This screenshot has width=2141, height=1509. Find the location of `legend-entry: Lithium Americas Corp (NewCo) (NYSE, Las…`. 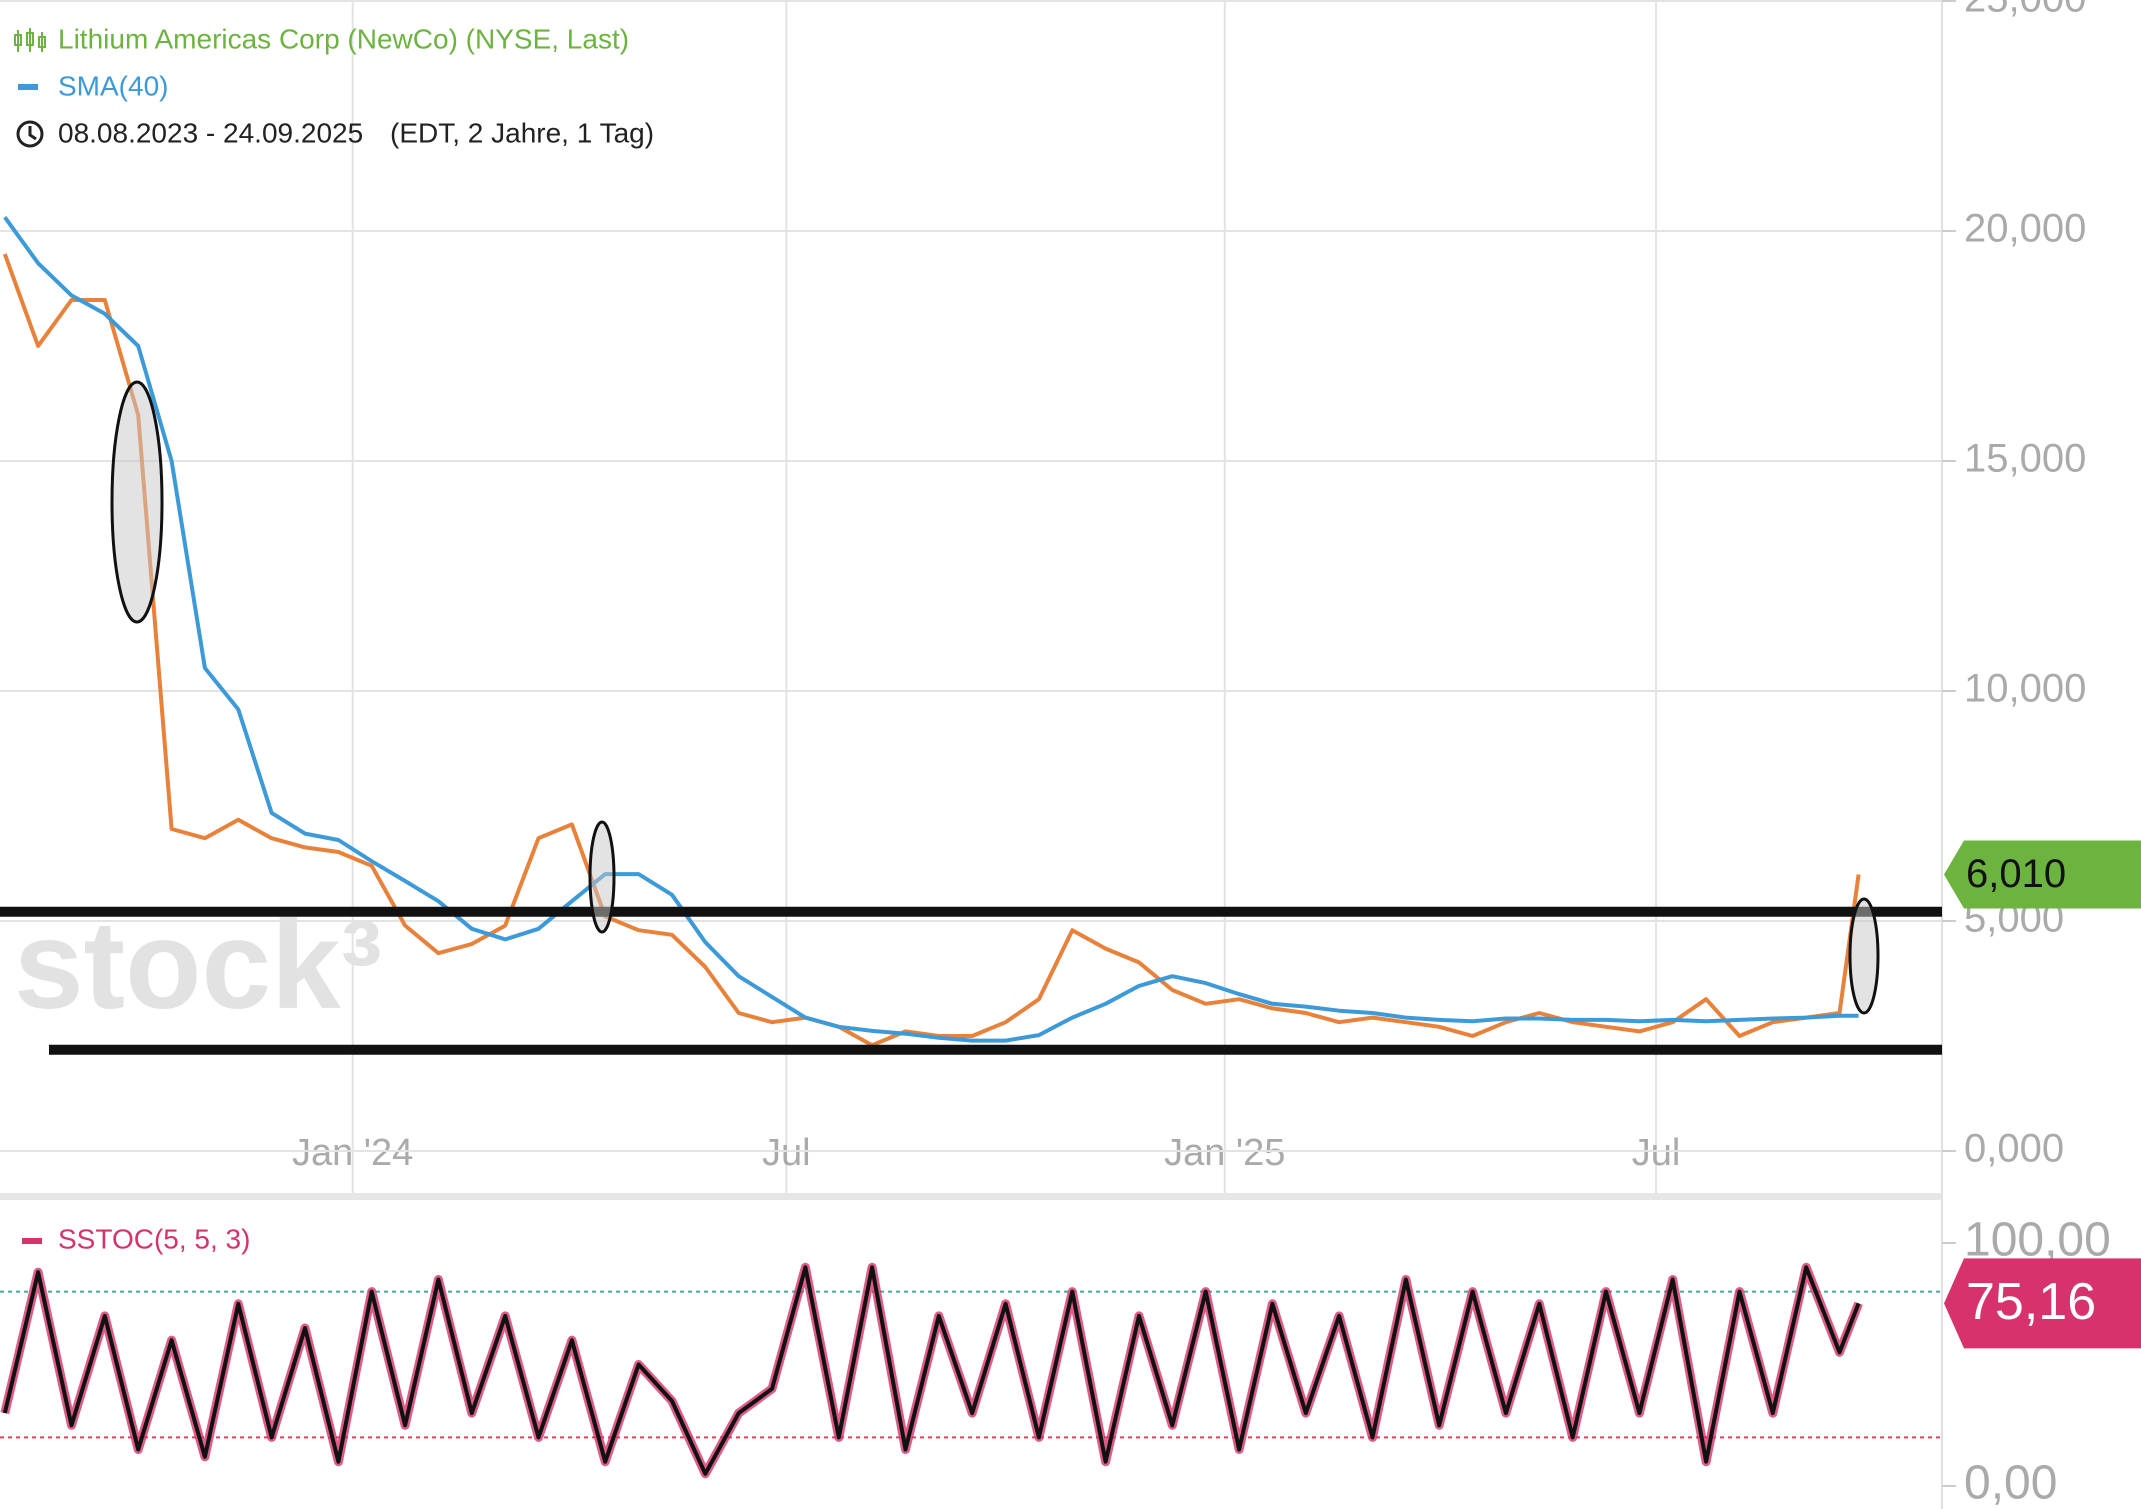

legend-entry: Lithium Americas Corp (NewCo) (NYSE, Las… is located at coordinates (343, 38).